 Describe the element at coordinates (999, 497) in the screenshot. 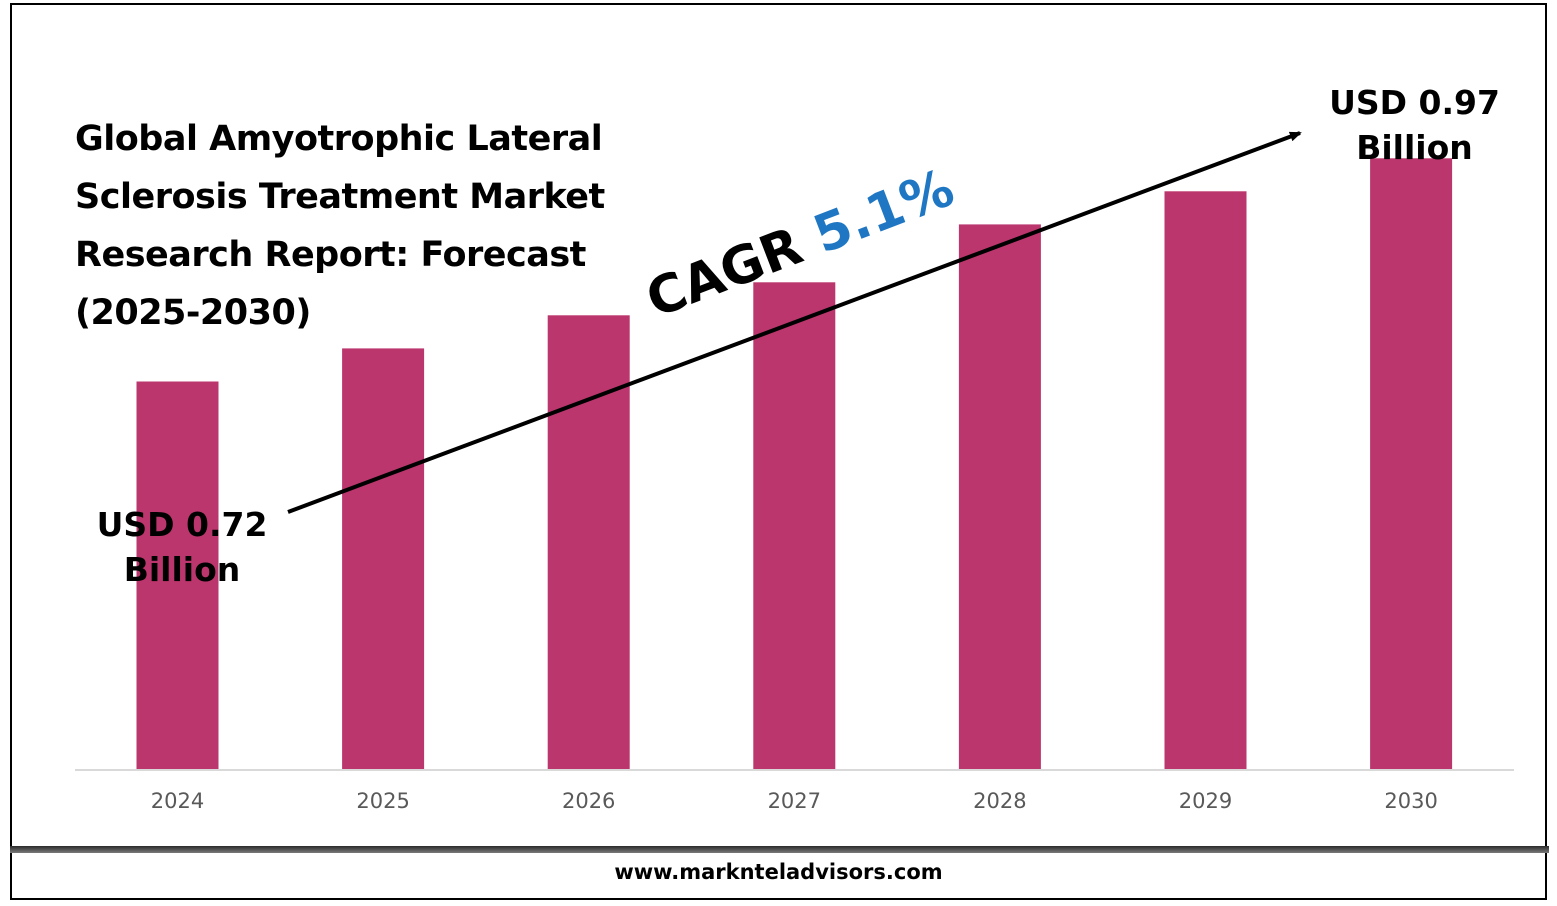

I see `bar-2028` at that location.